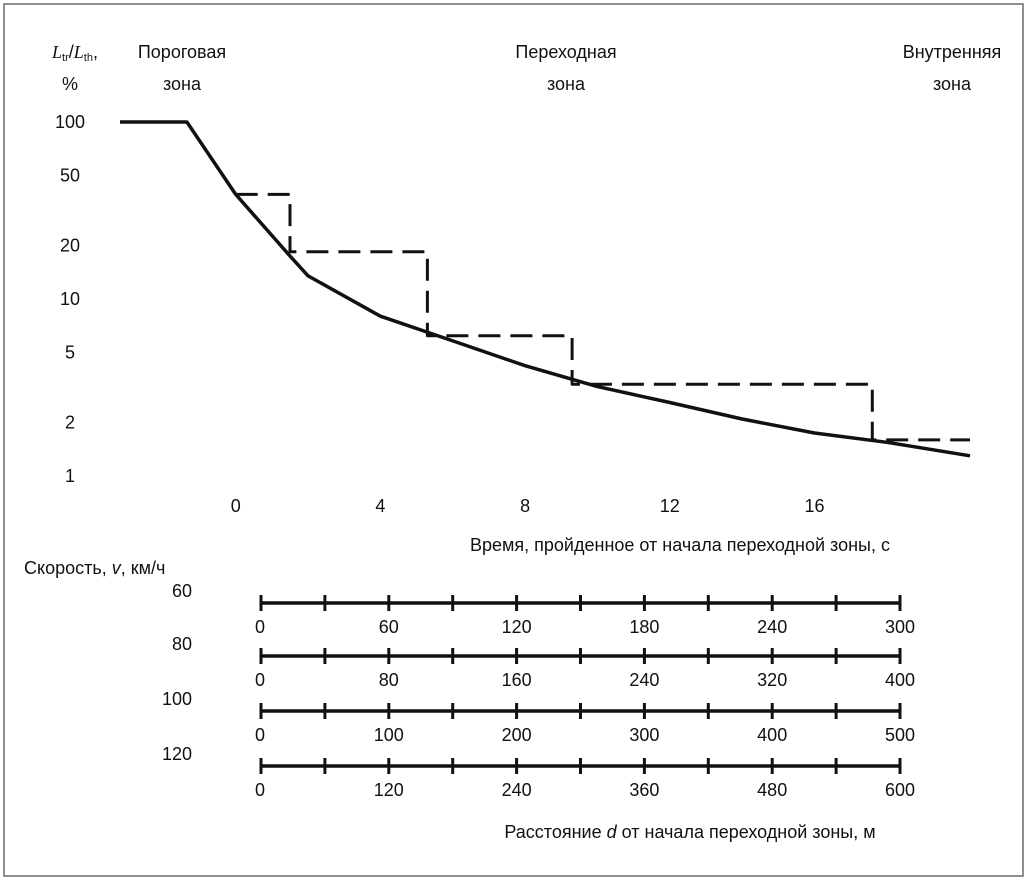  I want to click on distance-tick-label: 100, so click(389, 735).